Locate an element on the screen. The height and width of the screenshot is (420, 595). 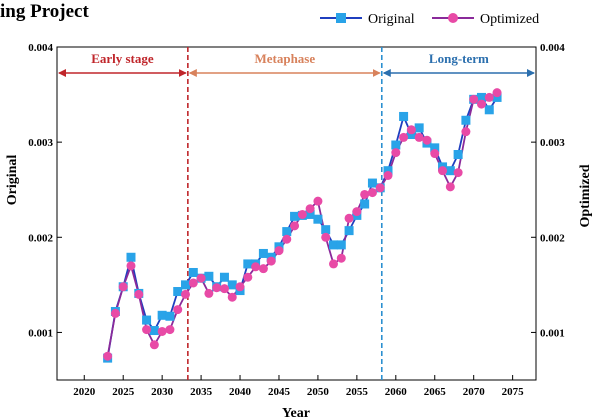
x-tick-label: 2040 is located at coordinates (240, 392).